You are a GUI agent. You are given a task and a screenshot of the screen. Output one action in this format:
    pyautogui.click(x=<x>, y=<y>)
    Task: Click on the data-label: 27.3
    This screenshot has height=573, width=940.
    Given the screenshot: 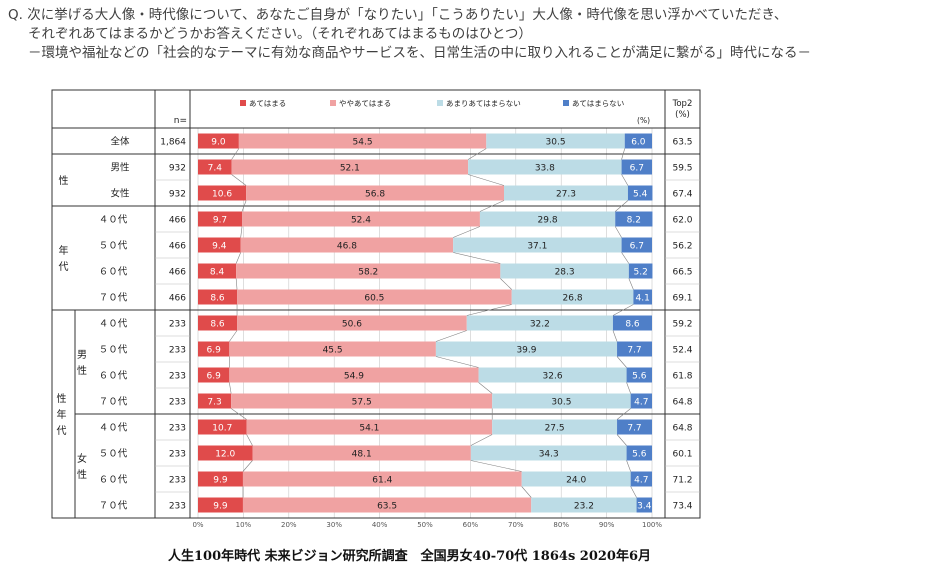 What is the action you would take?
    pyautogui.click(x=566, y=195)
    